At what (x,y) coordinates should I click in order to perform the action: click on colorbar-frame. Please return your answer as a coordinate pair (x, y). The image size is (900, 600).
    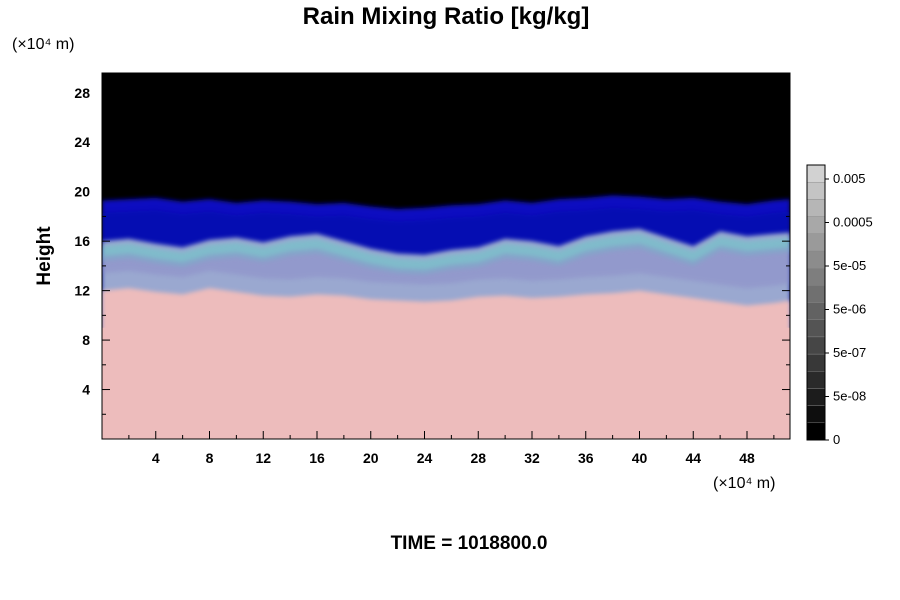
    Looking at the image, I should click on (816, 302).